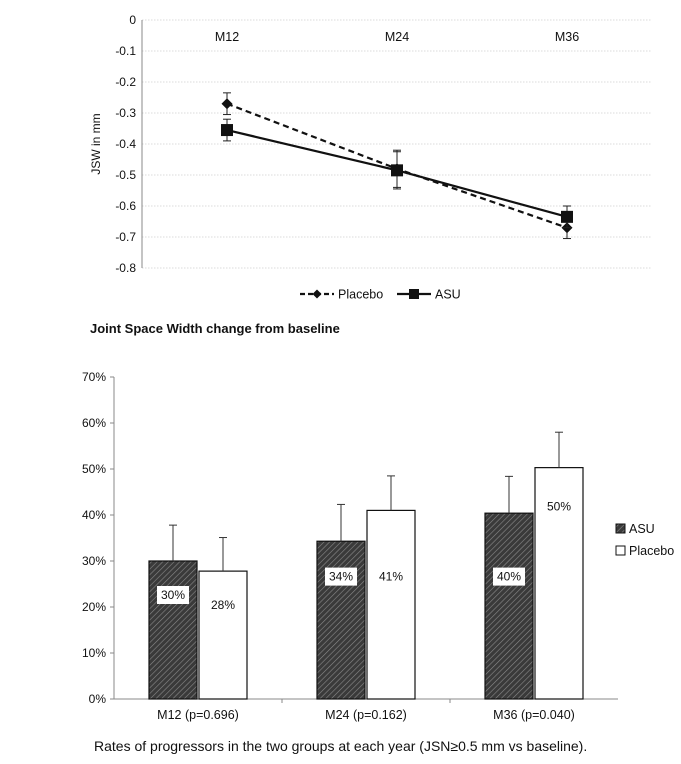  I want to click on y-tick-label: 30%, so click(94, 561).